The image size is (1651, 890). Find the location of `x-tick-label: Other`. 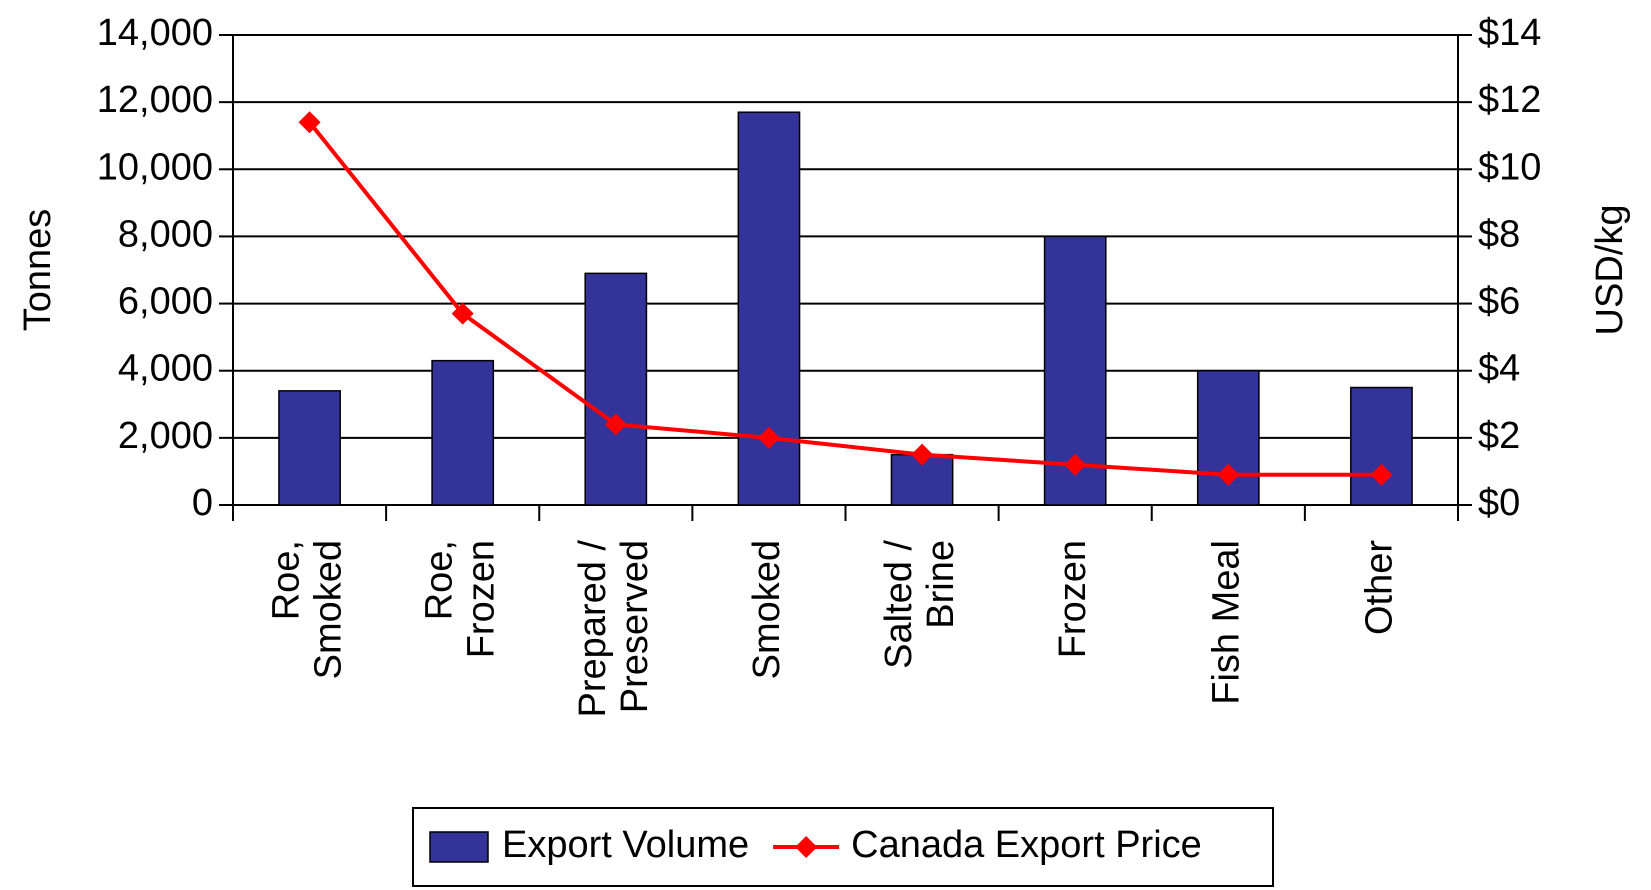

x-tick-label: Other is located at coordinates (1379, 587).